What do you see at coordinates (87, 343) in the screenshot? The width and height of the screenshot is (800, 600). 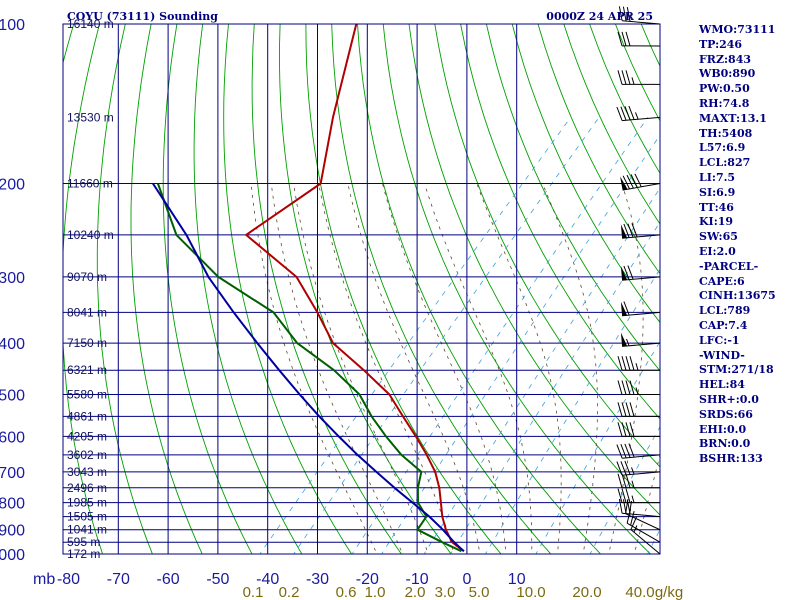 I see `height-label: 7150 m` at bounding box center [87, 343].